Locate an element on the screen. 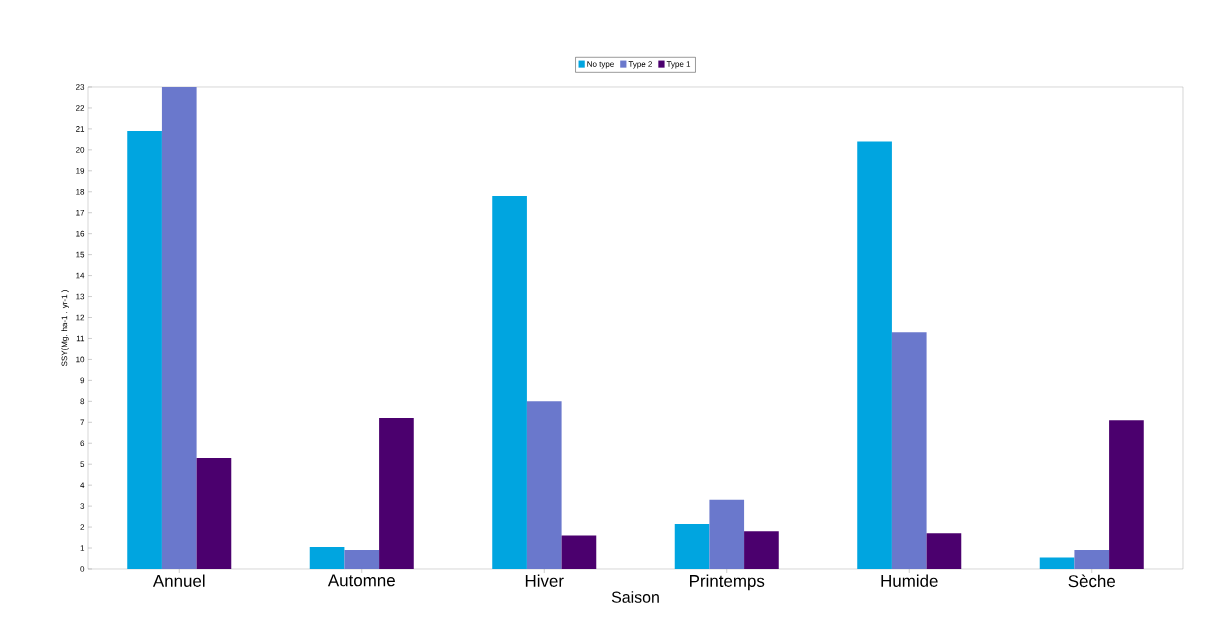 The width and height of the screenshot is (1214, 629). x-tick-label: Annuel is located at coordinates (178, 580).